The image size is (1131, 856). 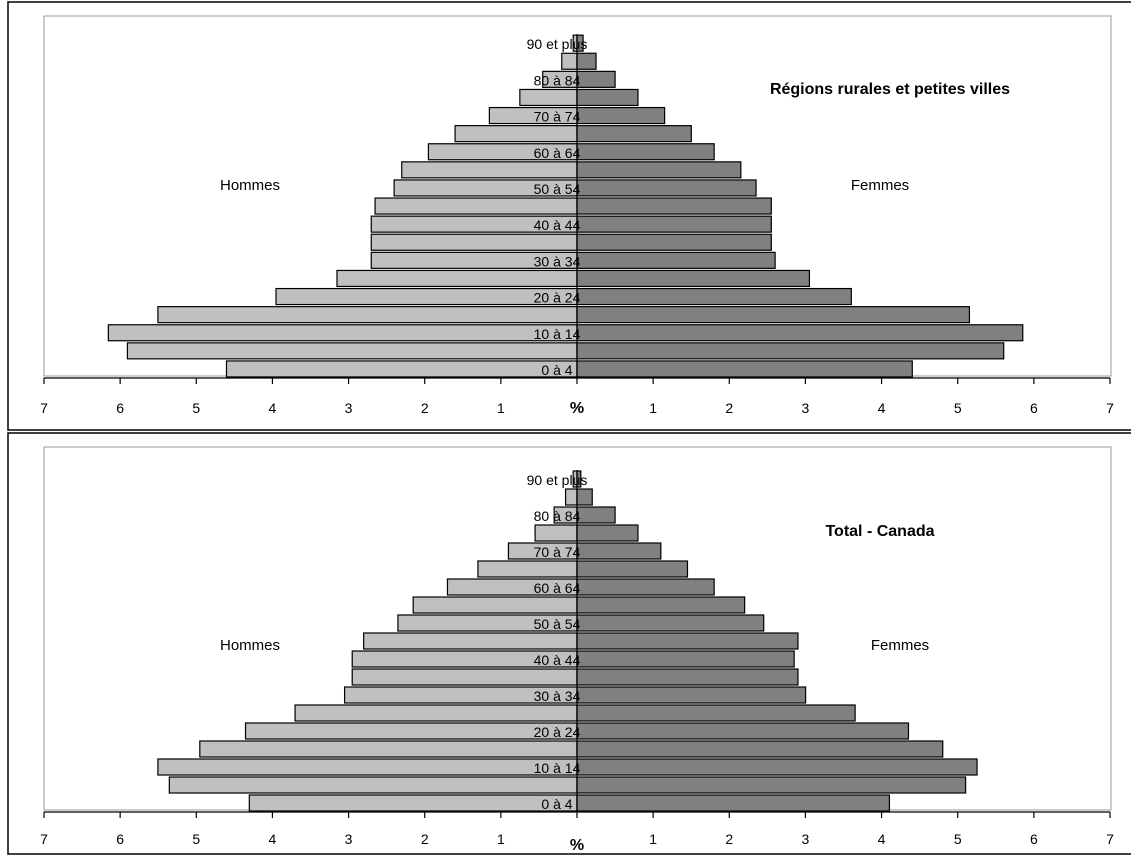 What do you see at coordinates (890, 89) in the screenshot?
I see `chart-title: Régions rurales et petites villes` at bounding box center [890, 89].